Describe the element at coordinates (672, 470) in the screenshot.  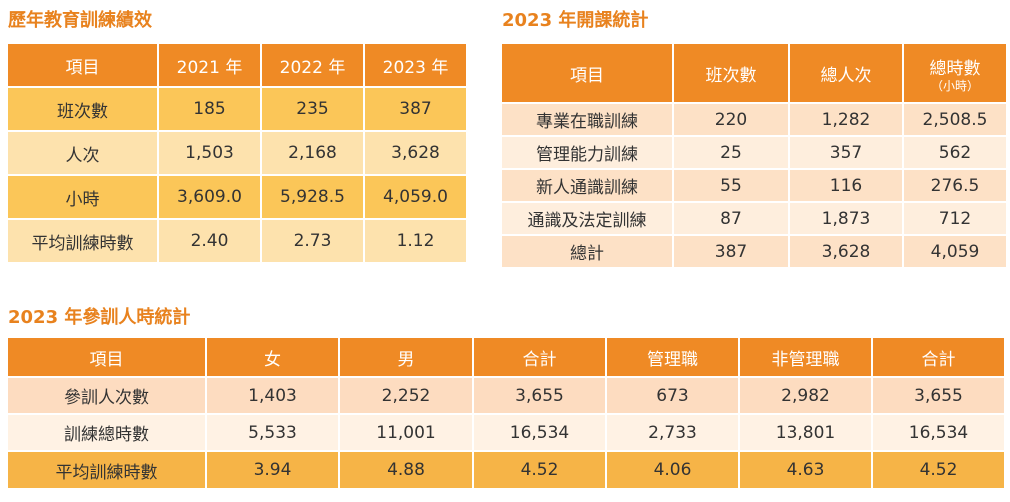
I see `cell: 4.06` at that location.